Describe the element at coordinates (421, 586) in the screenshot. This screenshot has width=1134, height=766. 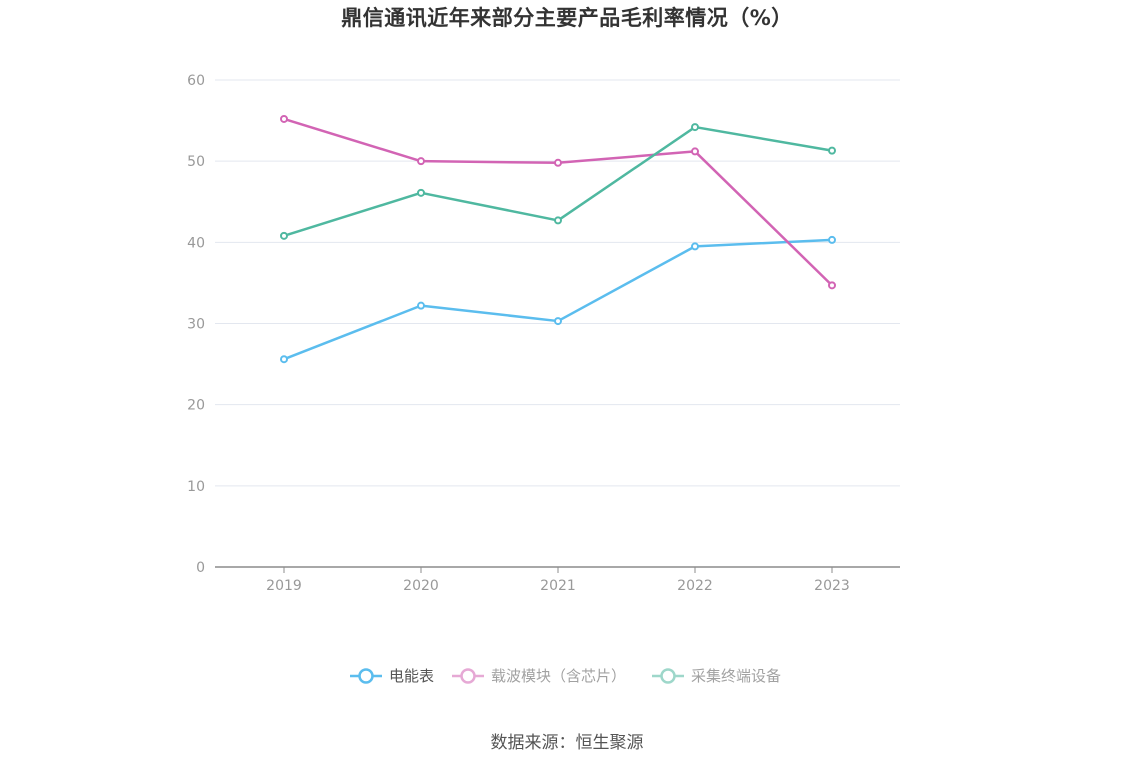
I see `x-tick-label: 2020` at that location.